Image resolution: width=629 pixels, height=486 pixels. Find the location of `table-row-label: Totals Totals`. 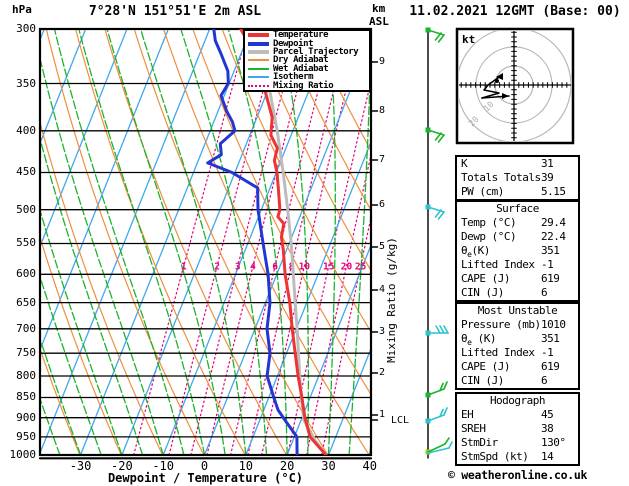

table-row-label: Totals Totals is located at coordinates (501, 177).